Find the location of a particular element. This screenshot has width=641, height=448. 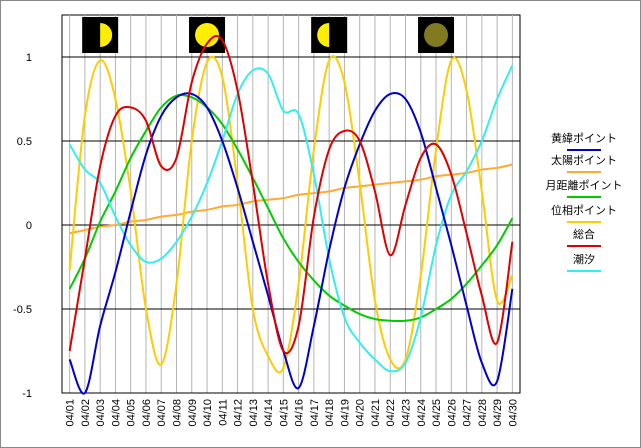

x-tick-label: 04/29 is located at coordinates (498, 413).